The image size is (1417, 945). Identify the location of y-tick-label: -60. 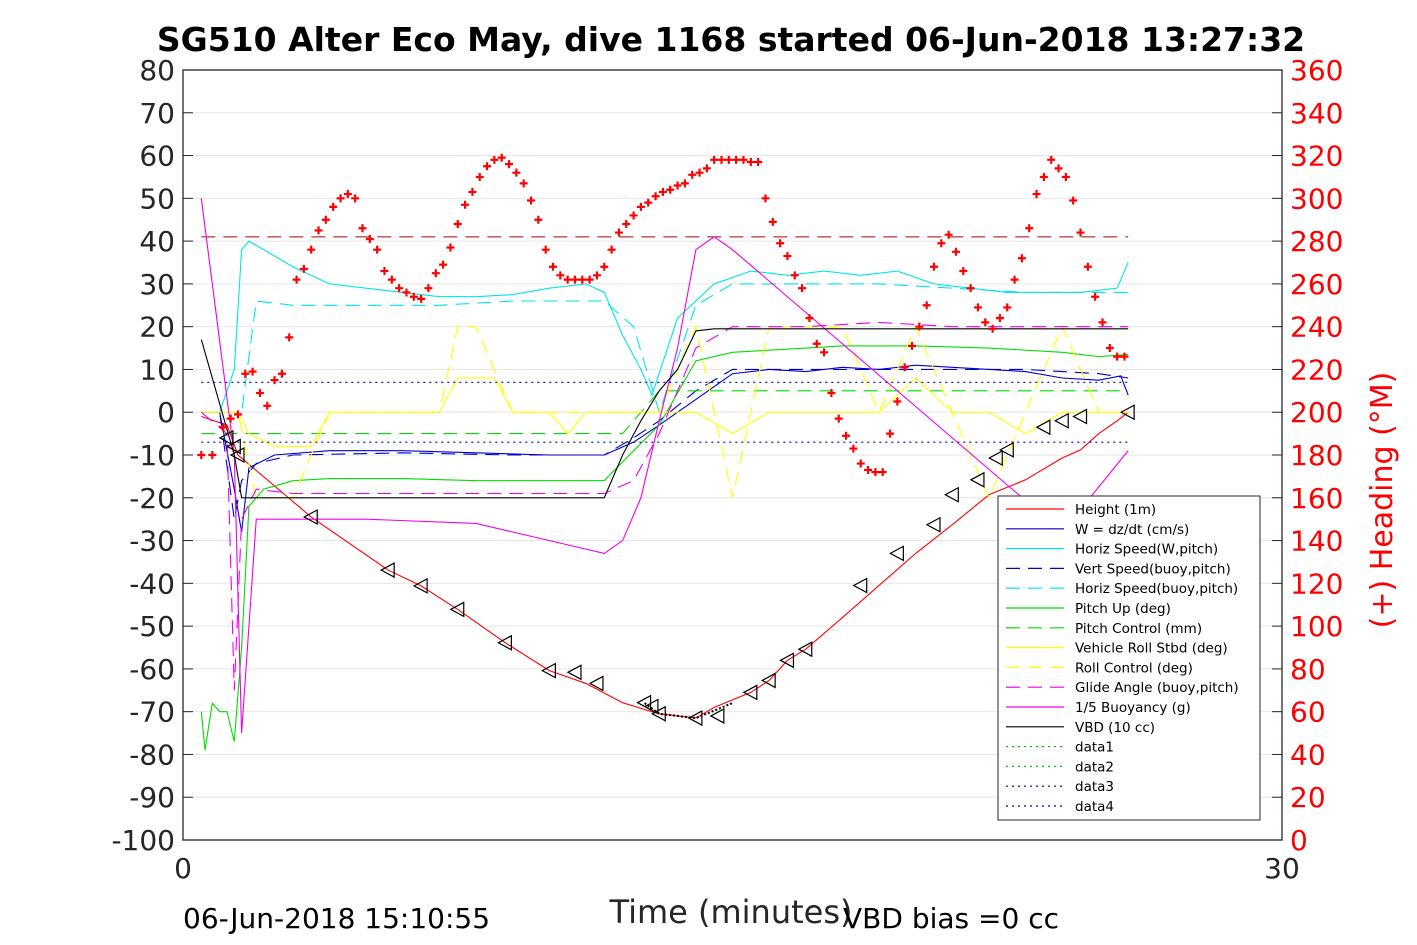
(152, 669).